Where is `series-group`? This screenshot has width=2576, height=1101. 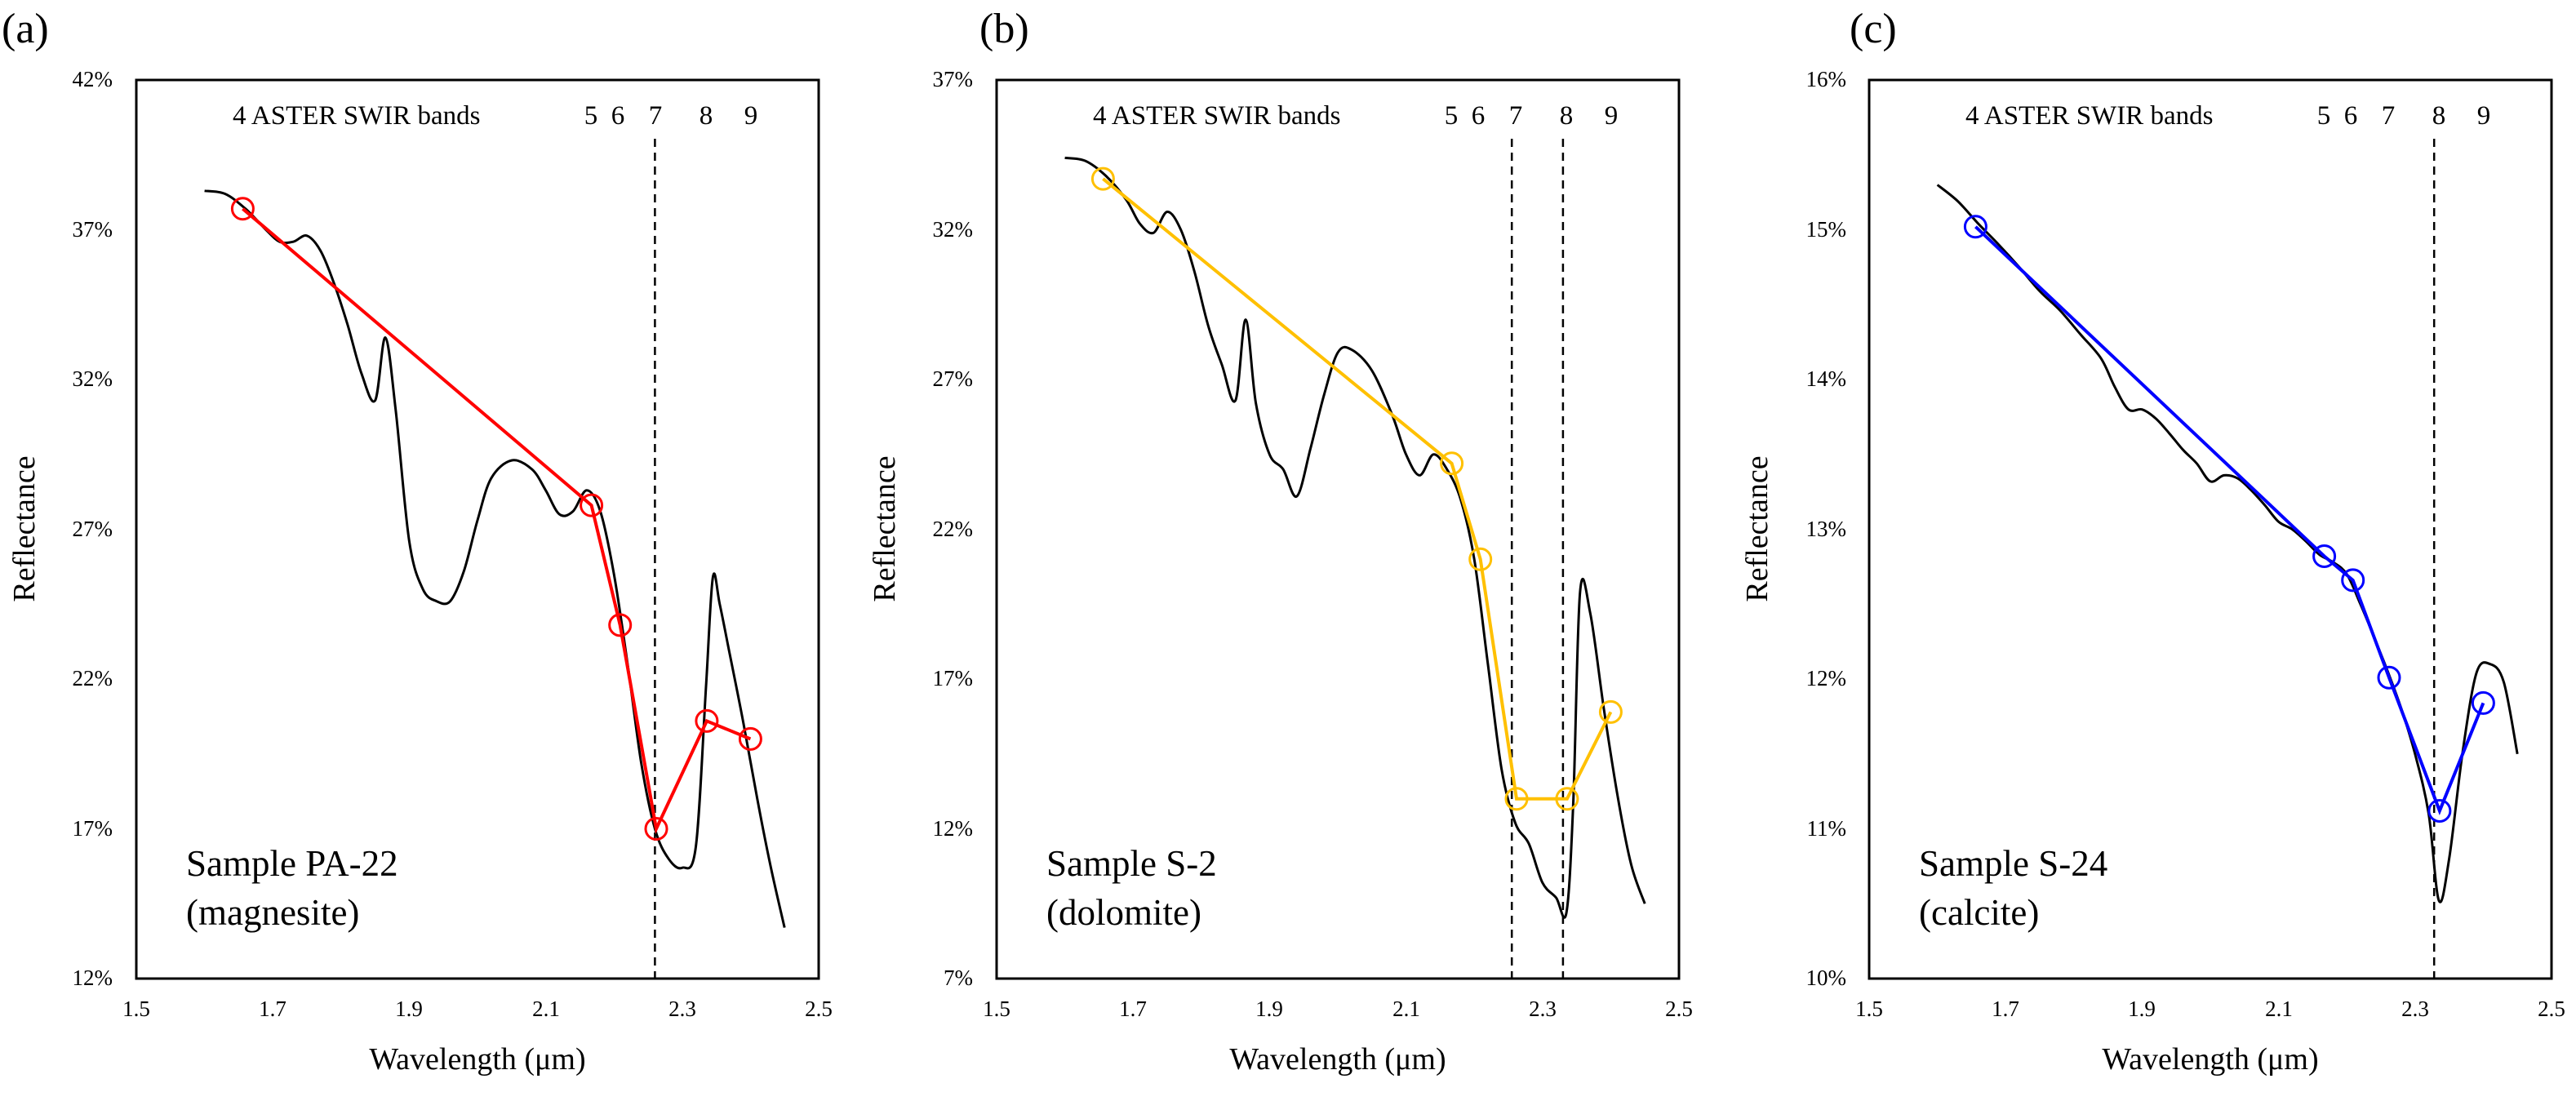 series-group is located at coordinates (2227, 543).